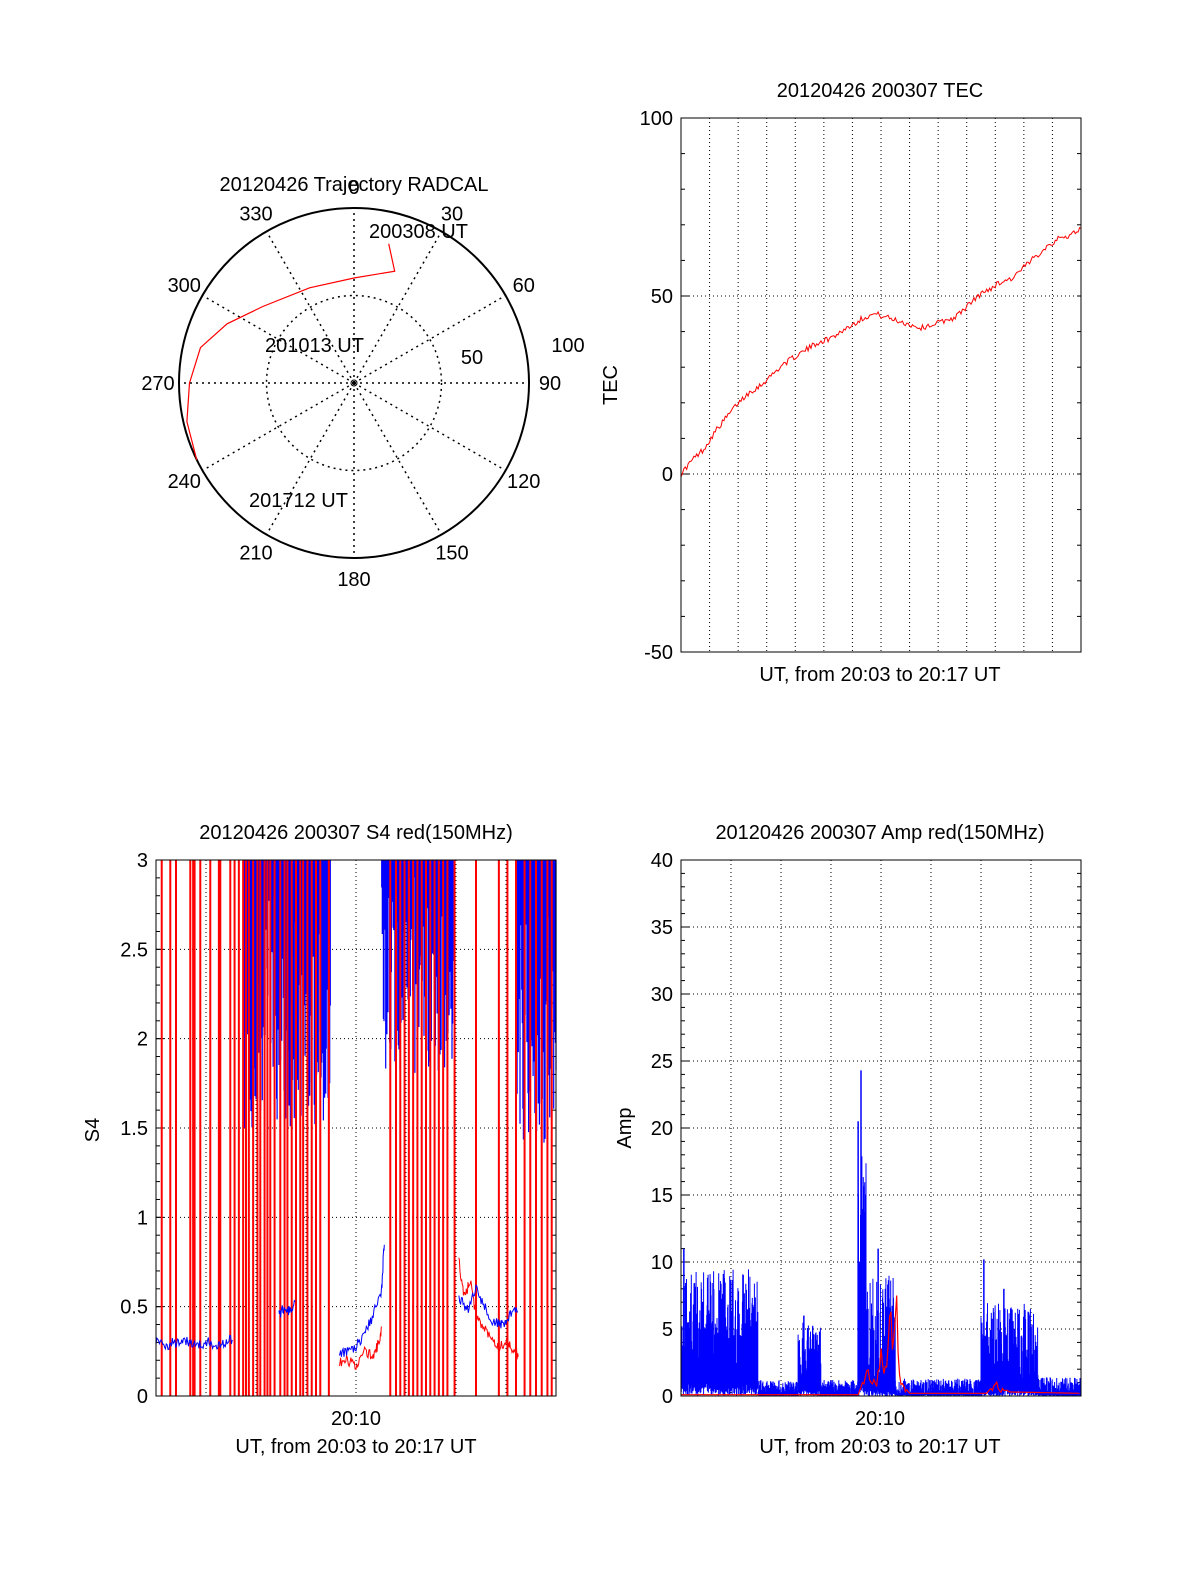 This screenshot has height=1575, width=1200. I want to click on ytick-label: 10, so click(662, 1263).